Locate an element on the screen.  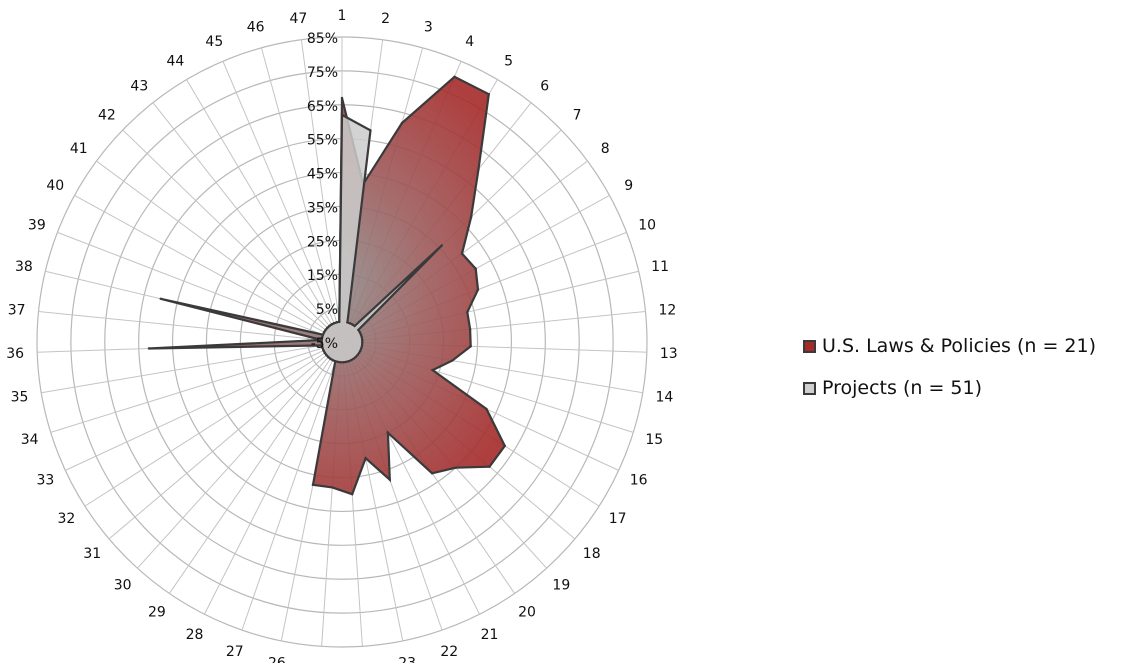
category-label: 14 is located at coordinates (665, 397).